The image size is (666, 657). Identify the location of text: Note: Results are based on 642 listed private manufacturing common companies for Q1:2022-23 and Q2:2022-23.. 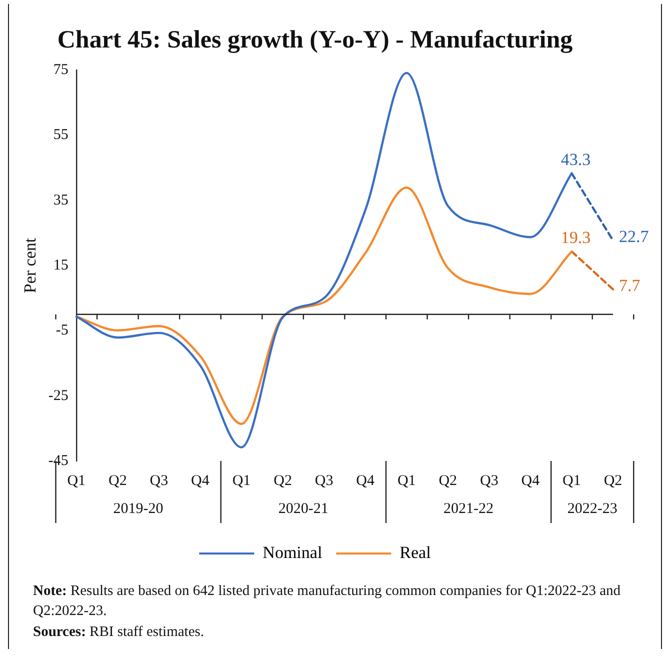
(327, 601).